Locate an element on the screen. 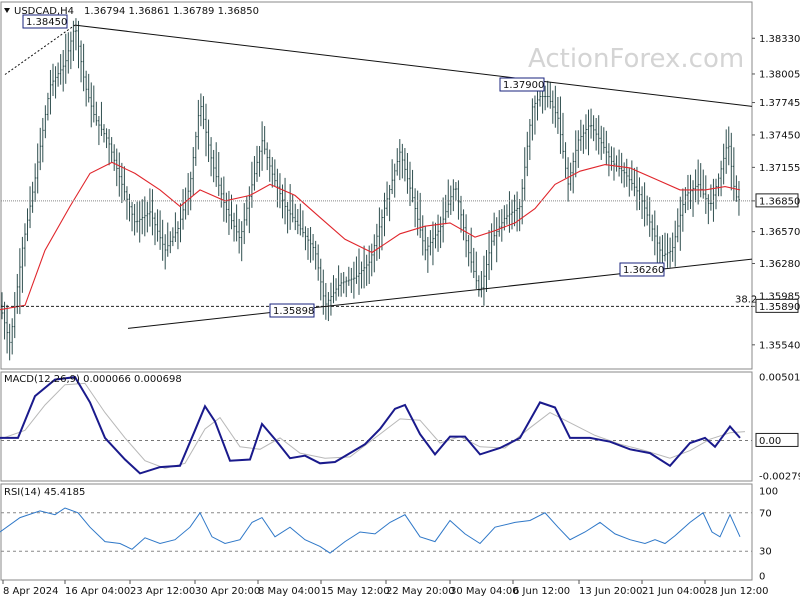  price-tag-box is located at coordinates (777, 305).